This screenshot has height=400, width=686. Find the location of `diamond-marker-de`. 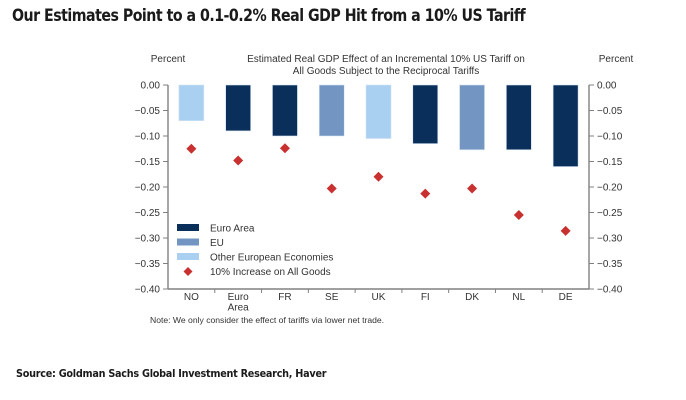

diamond-marker-de is located at coordinates (565, 230).